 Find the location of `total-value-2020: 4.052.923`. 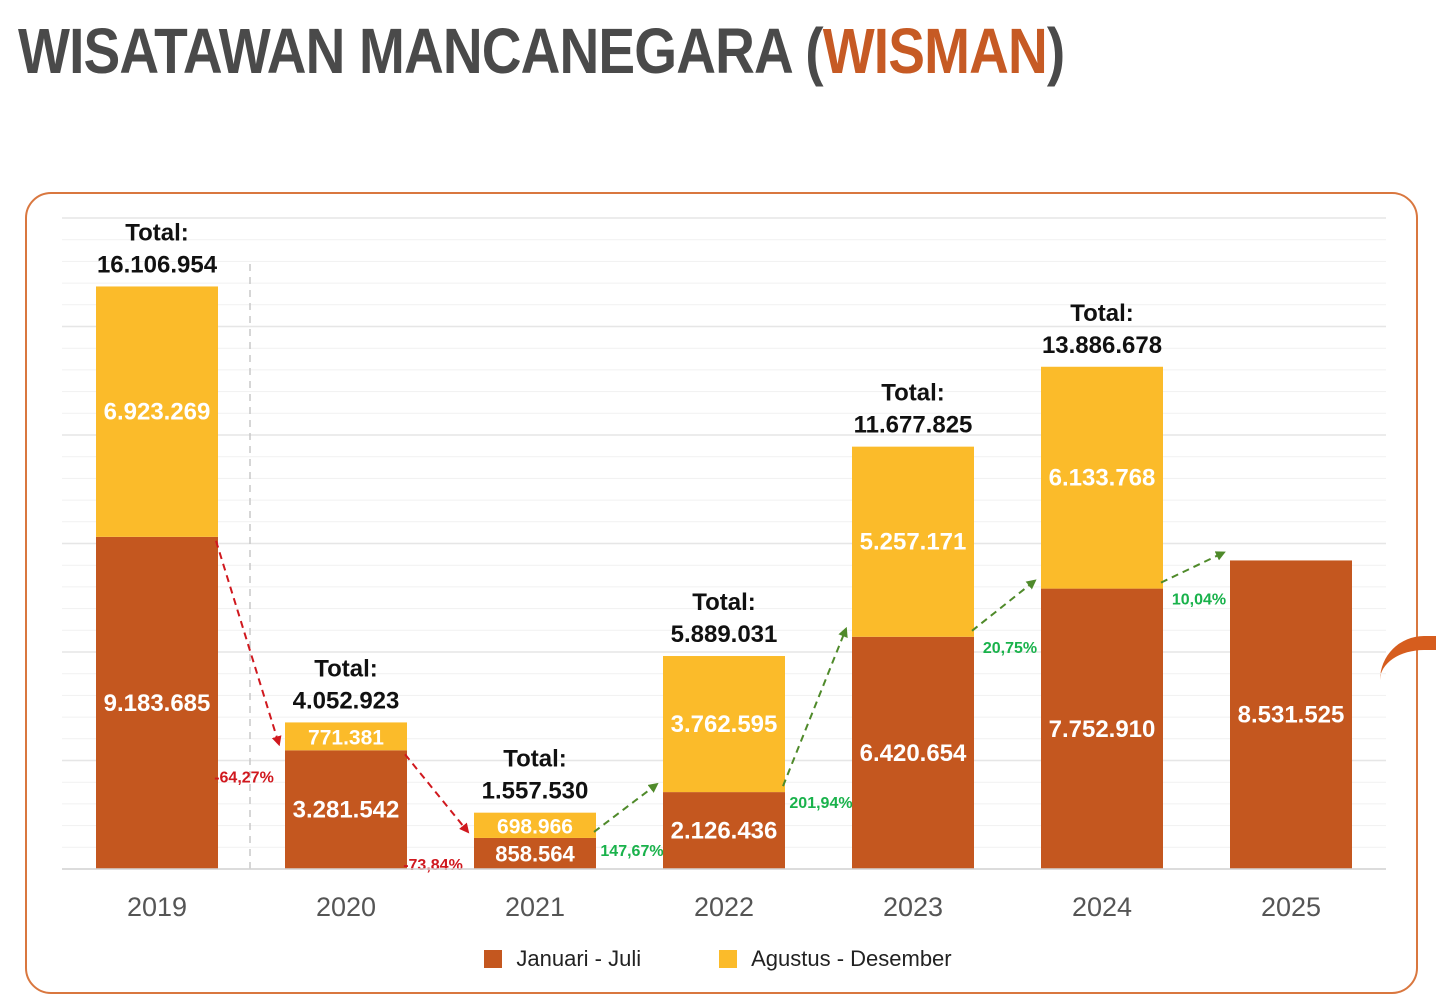

total-value-2020: 4.052.923 is located at coordinates (346, 700).